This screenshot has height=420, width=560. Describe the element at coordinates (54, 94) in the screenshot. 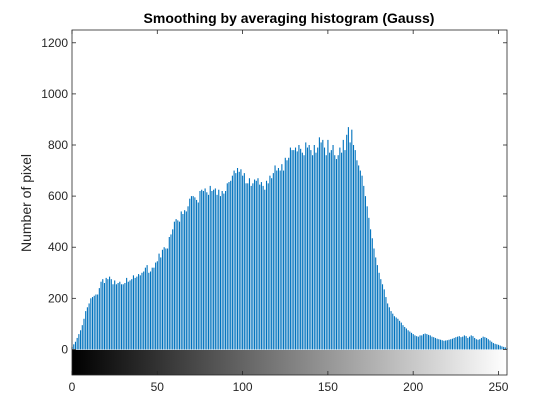

I see `y-tick-label: 1000` at that location.